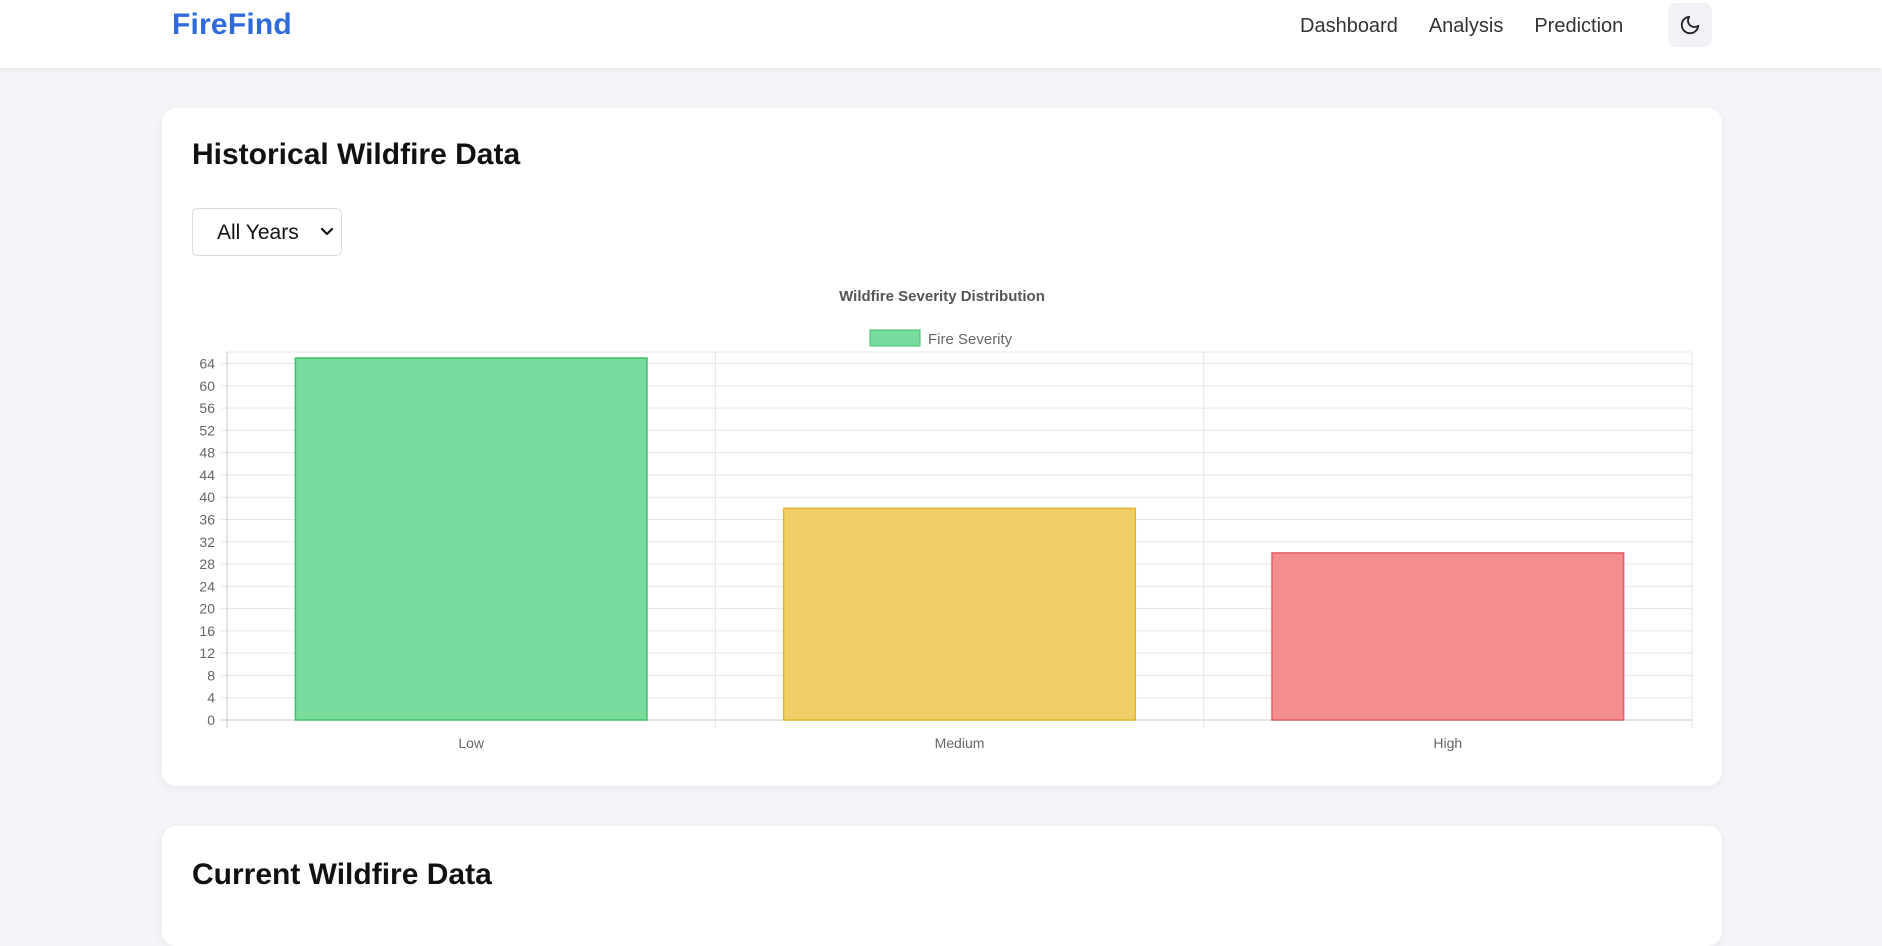  I want to click on y-tick-label: 44, so click(207, 475).